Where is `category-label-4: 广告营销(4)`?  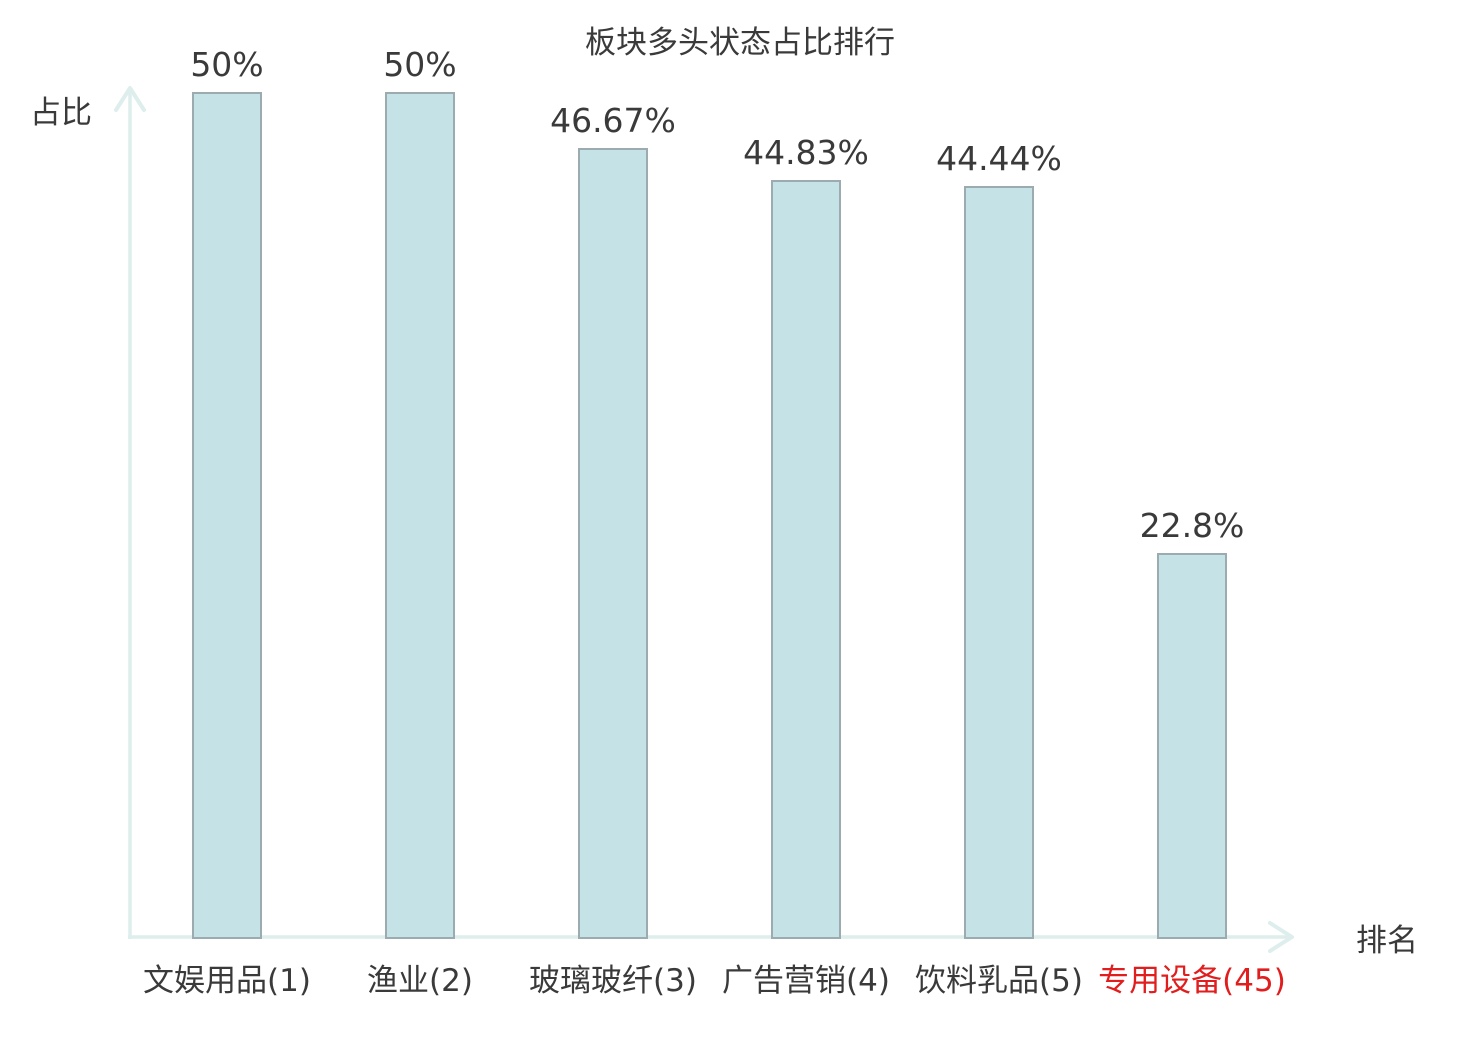
category-label-4: 广告营销(4) is located at coordinates (806, 981).